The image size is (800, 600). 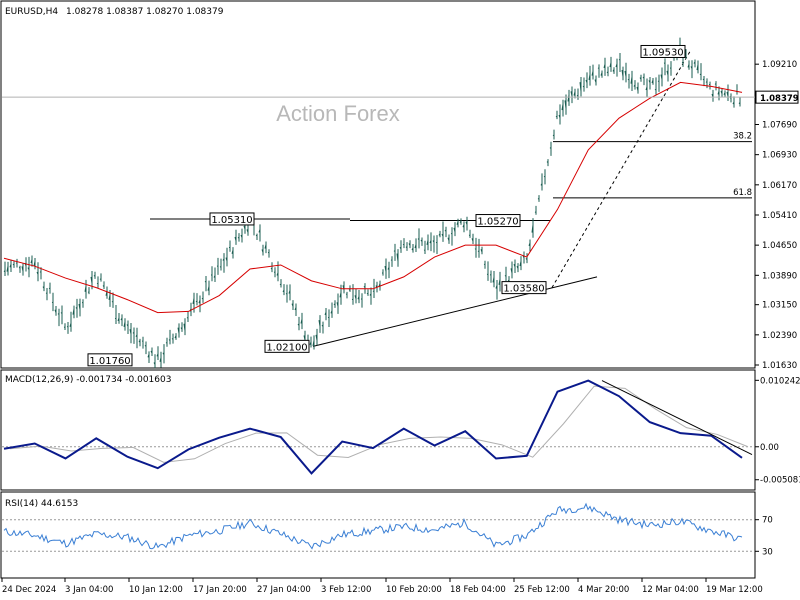 What do you see at coordinates (603, 590) in the screenshot?
I see `x-tick-label: 4 Mar 20:00` at bounding box center [603, 590].